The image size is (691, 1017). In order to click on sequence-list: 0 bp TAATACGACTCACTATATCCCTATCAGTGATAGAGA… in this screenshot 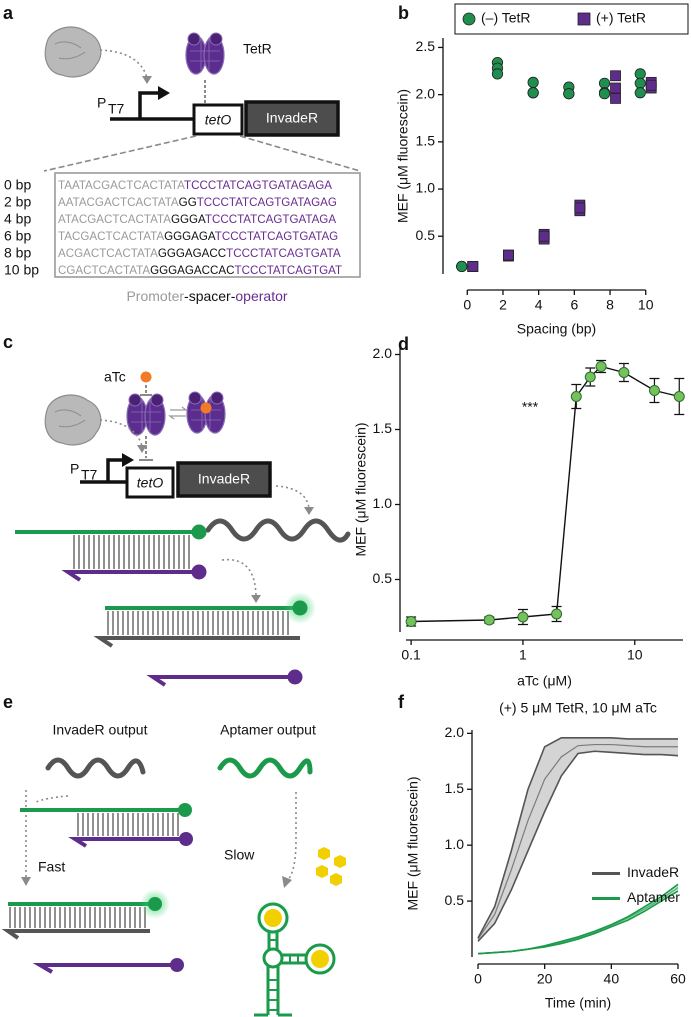, I will do `click(173, 227)`.